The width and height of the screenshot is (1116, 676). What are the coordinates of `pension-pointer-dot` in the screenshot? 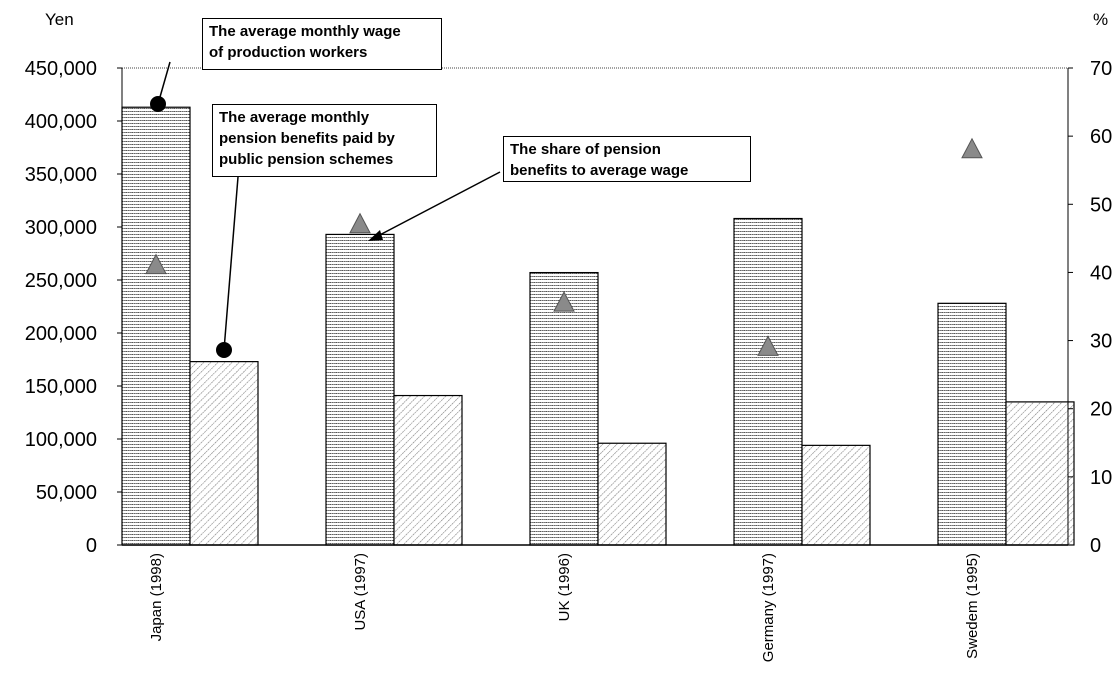 It's located at (224, 350).